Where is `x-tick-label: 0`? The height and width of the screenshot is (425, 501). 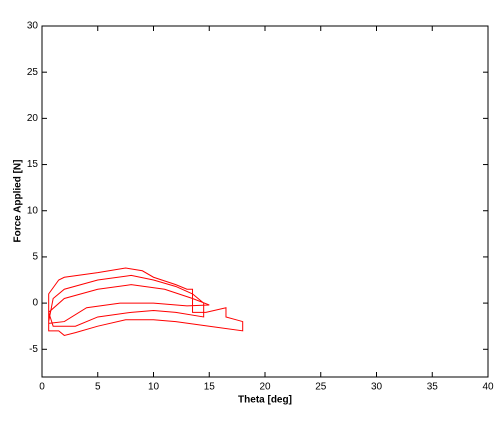 x-tick-label: 0 is located at coordinates (42, 387).